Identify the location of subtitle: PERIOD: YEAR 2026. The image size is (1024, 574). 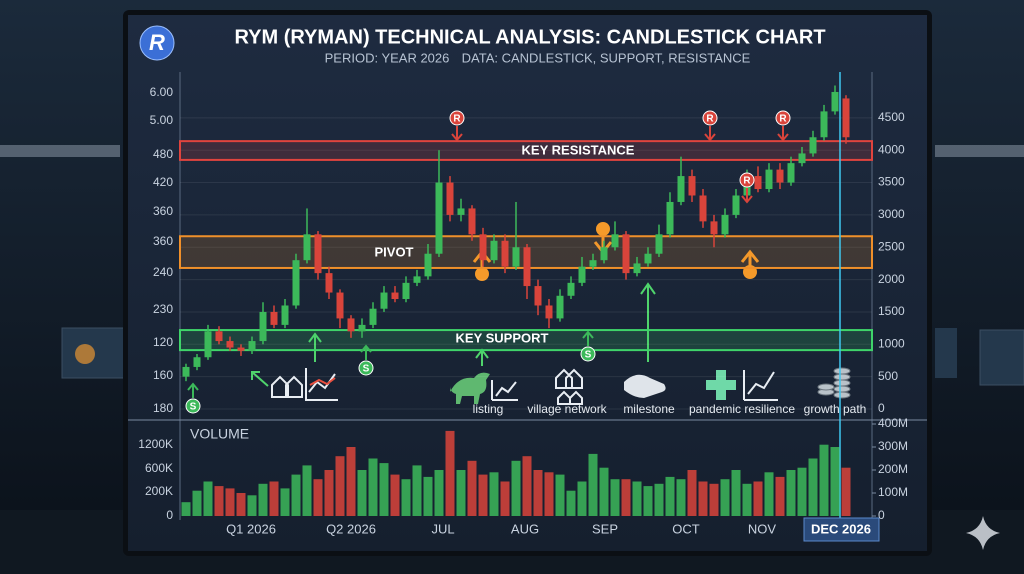
(387, 57).